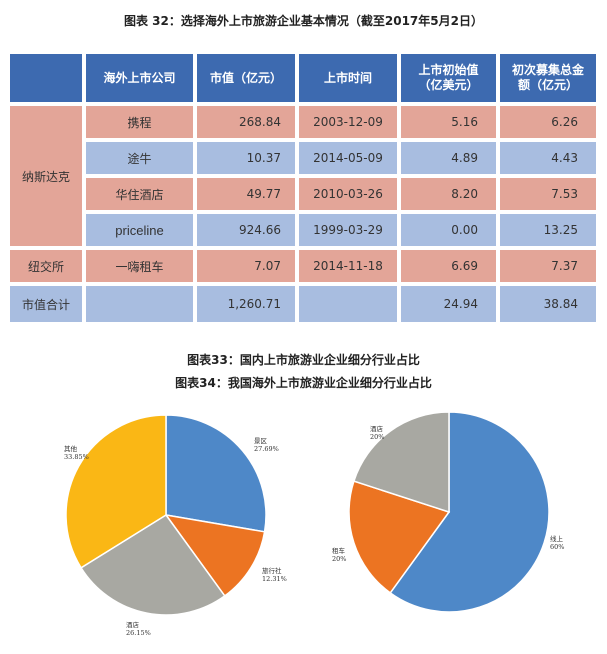 This screenshot has width=607, height=654. I want to click on table-caption: 图表 32：选择海外上市旅游企业基本情况（截至2017年5月2日）, so click(303, 21).